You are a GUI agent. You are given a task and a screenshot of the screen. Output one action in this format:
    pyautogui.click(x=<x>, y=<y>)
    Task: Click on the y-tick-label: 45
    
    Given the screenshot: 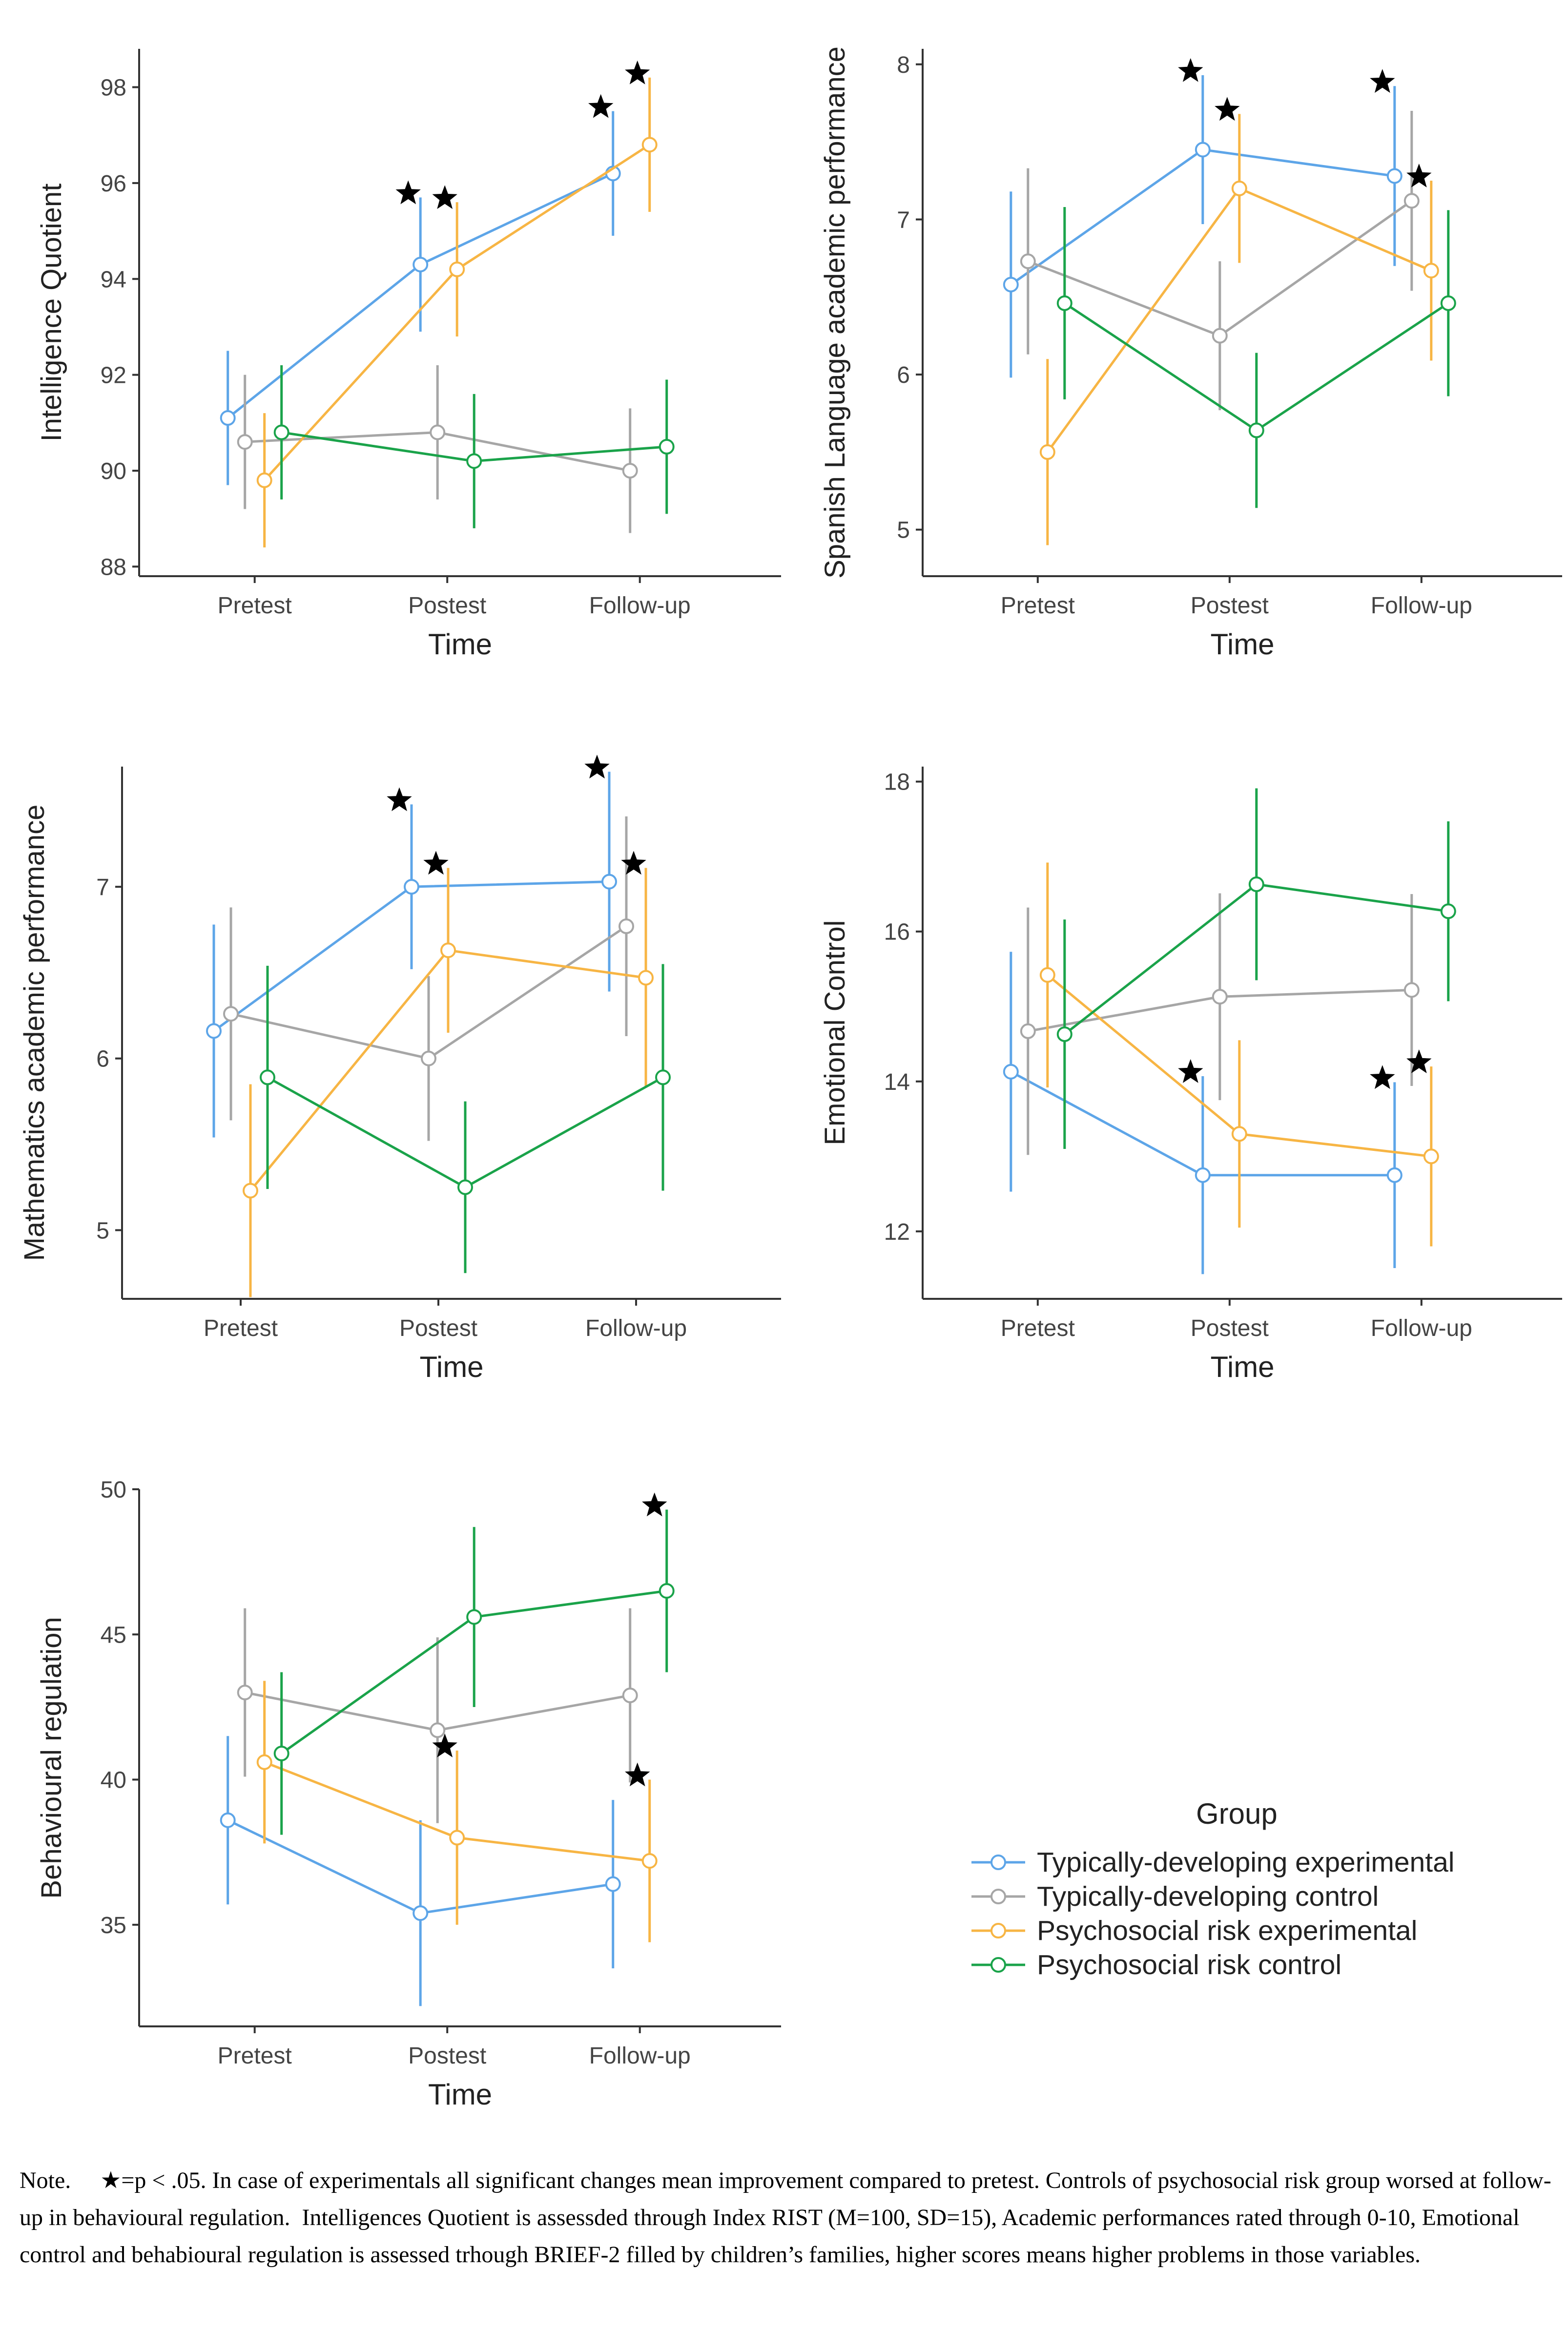 What is the action you would take?
    pyautogui.click(x=114, y=1635)
    